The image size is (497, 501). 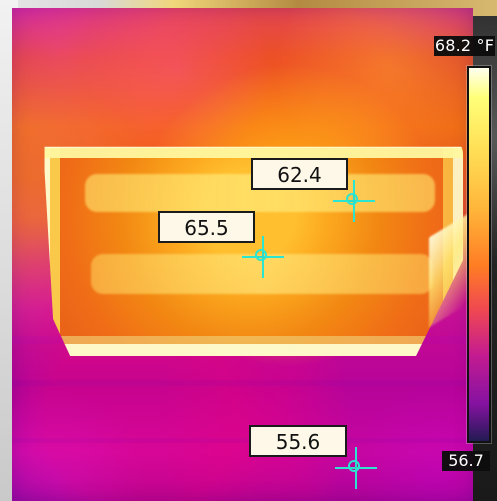 What do you see at coordinates (464, 46) in the screenshot?
I see `temperature-scale-max: 68.2 °F` at bounding box center [464, 46].